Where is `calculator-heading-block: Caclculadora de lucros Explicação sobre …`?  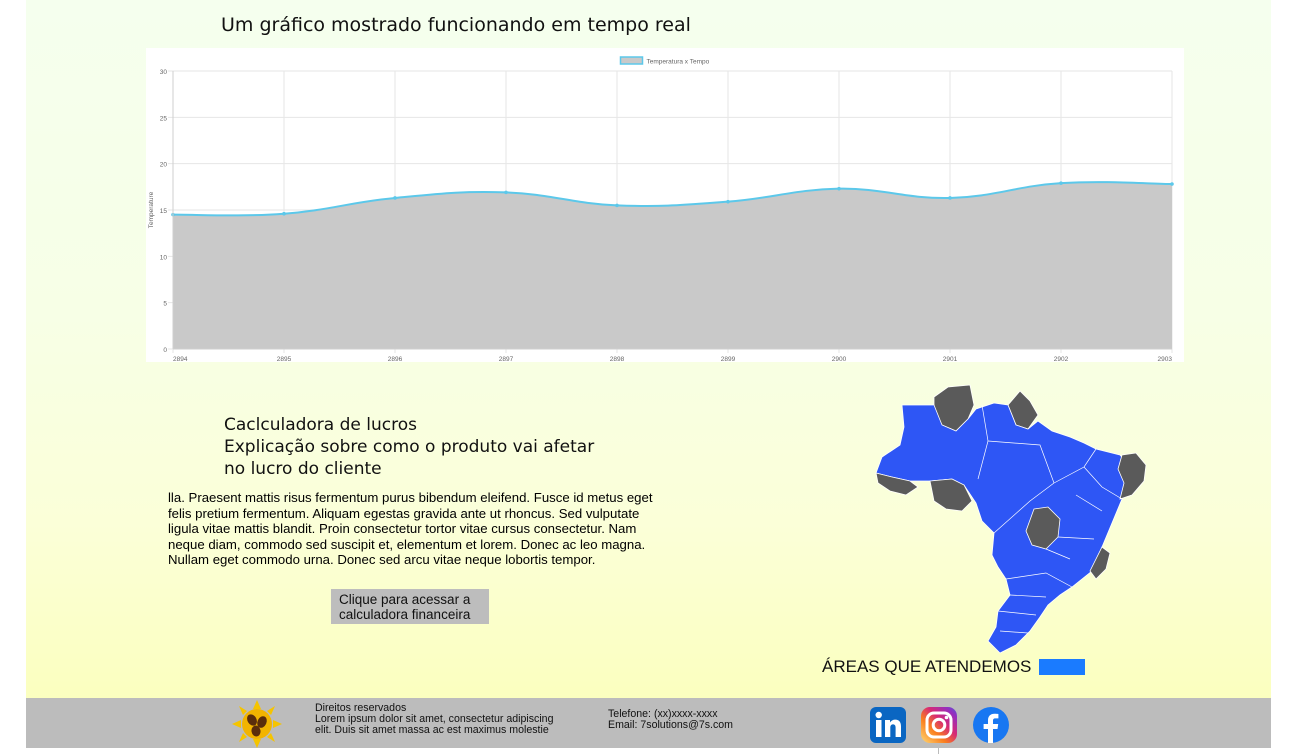 calculator-heading-block: Caclculadora de lucros Explicação sobre … is located at coordinates (414, 447).